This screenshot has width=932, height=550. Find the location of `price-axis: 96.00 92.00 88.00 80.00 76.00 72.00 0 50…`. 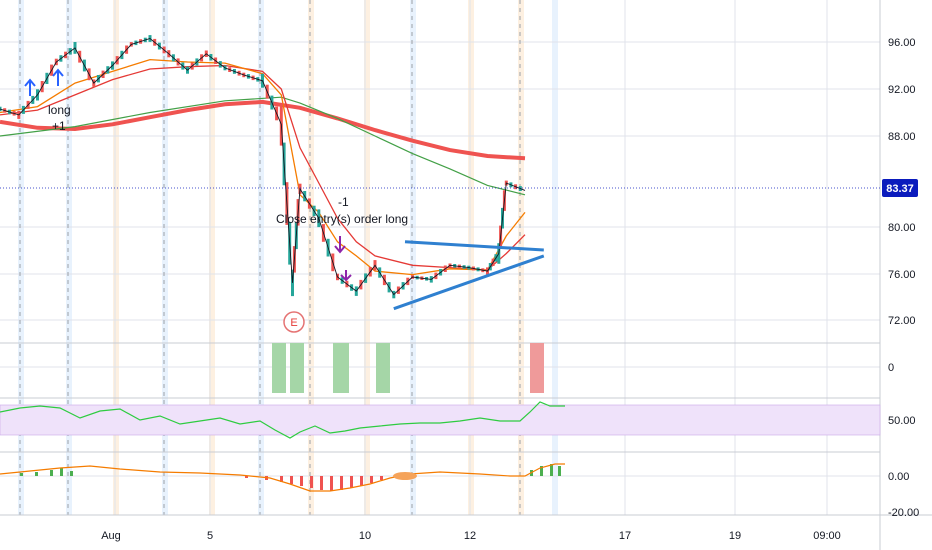

price-axis: 96.00 92.00 88.00 80.00 76.00 72.00 0 50… is located at coordinates (903, 278).